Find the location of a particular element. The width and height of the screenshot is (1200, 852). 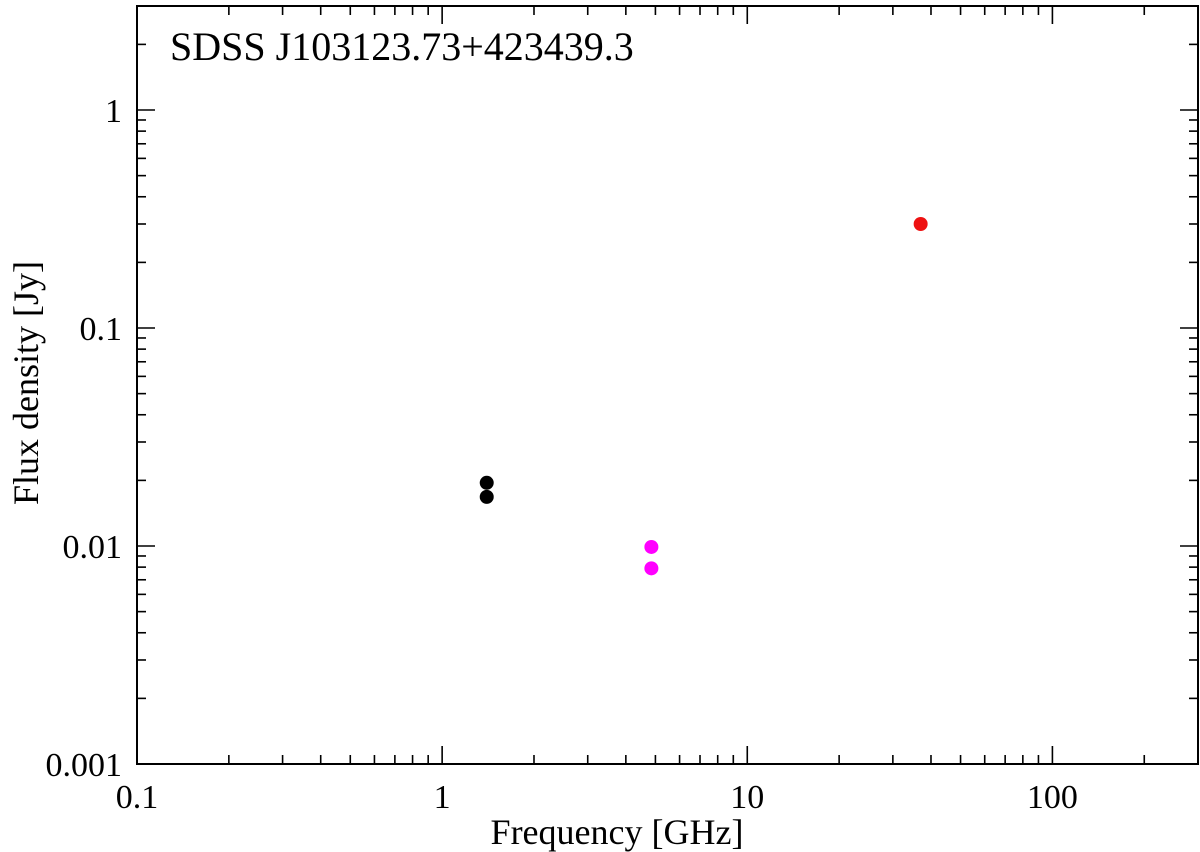

x-tick-labels: 0.1 1 10 100 is located at coordinates (597, 797).